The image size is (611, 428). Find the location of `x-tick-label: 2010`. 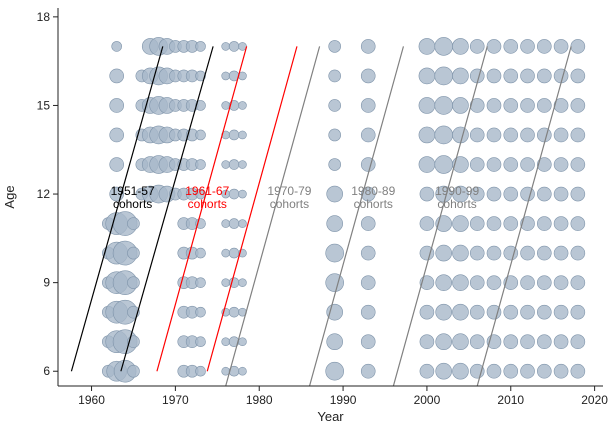

x-tick-label: 2010 is located at coordinates (510, 400).